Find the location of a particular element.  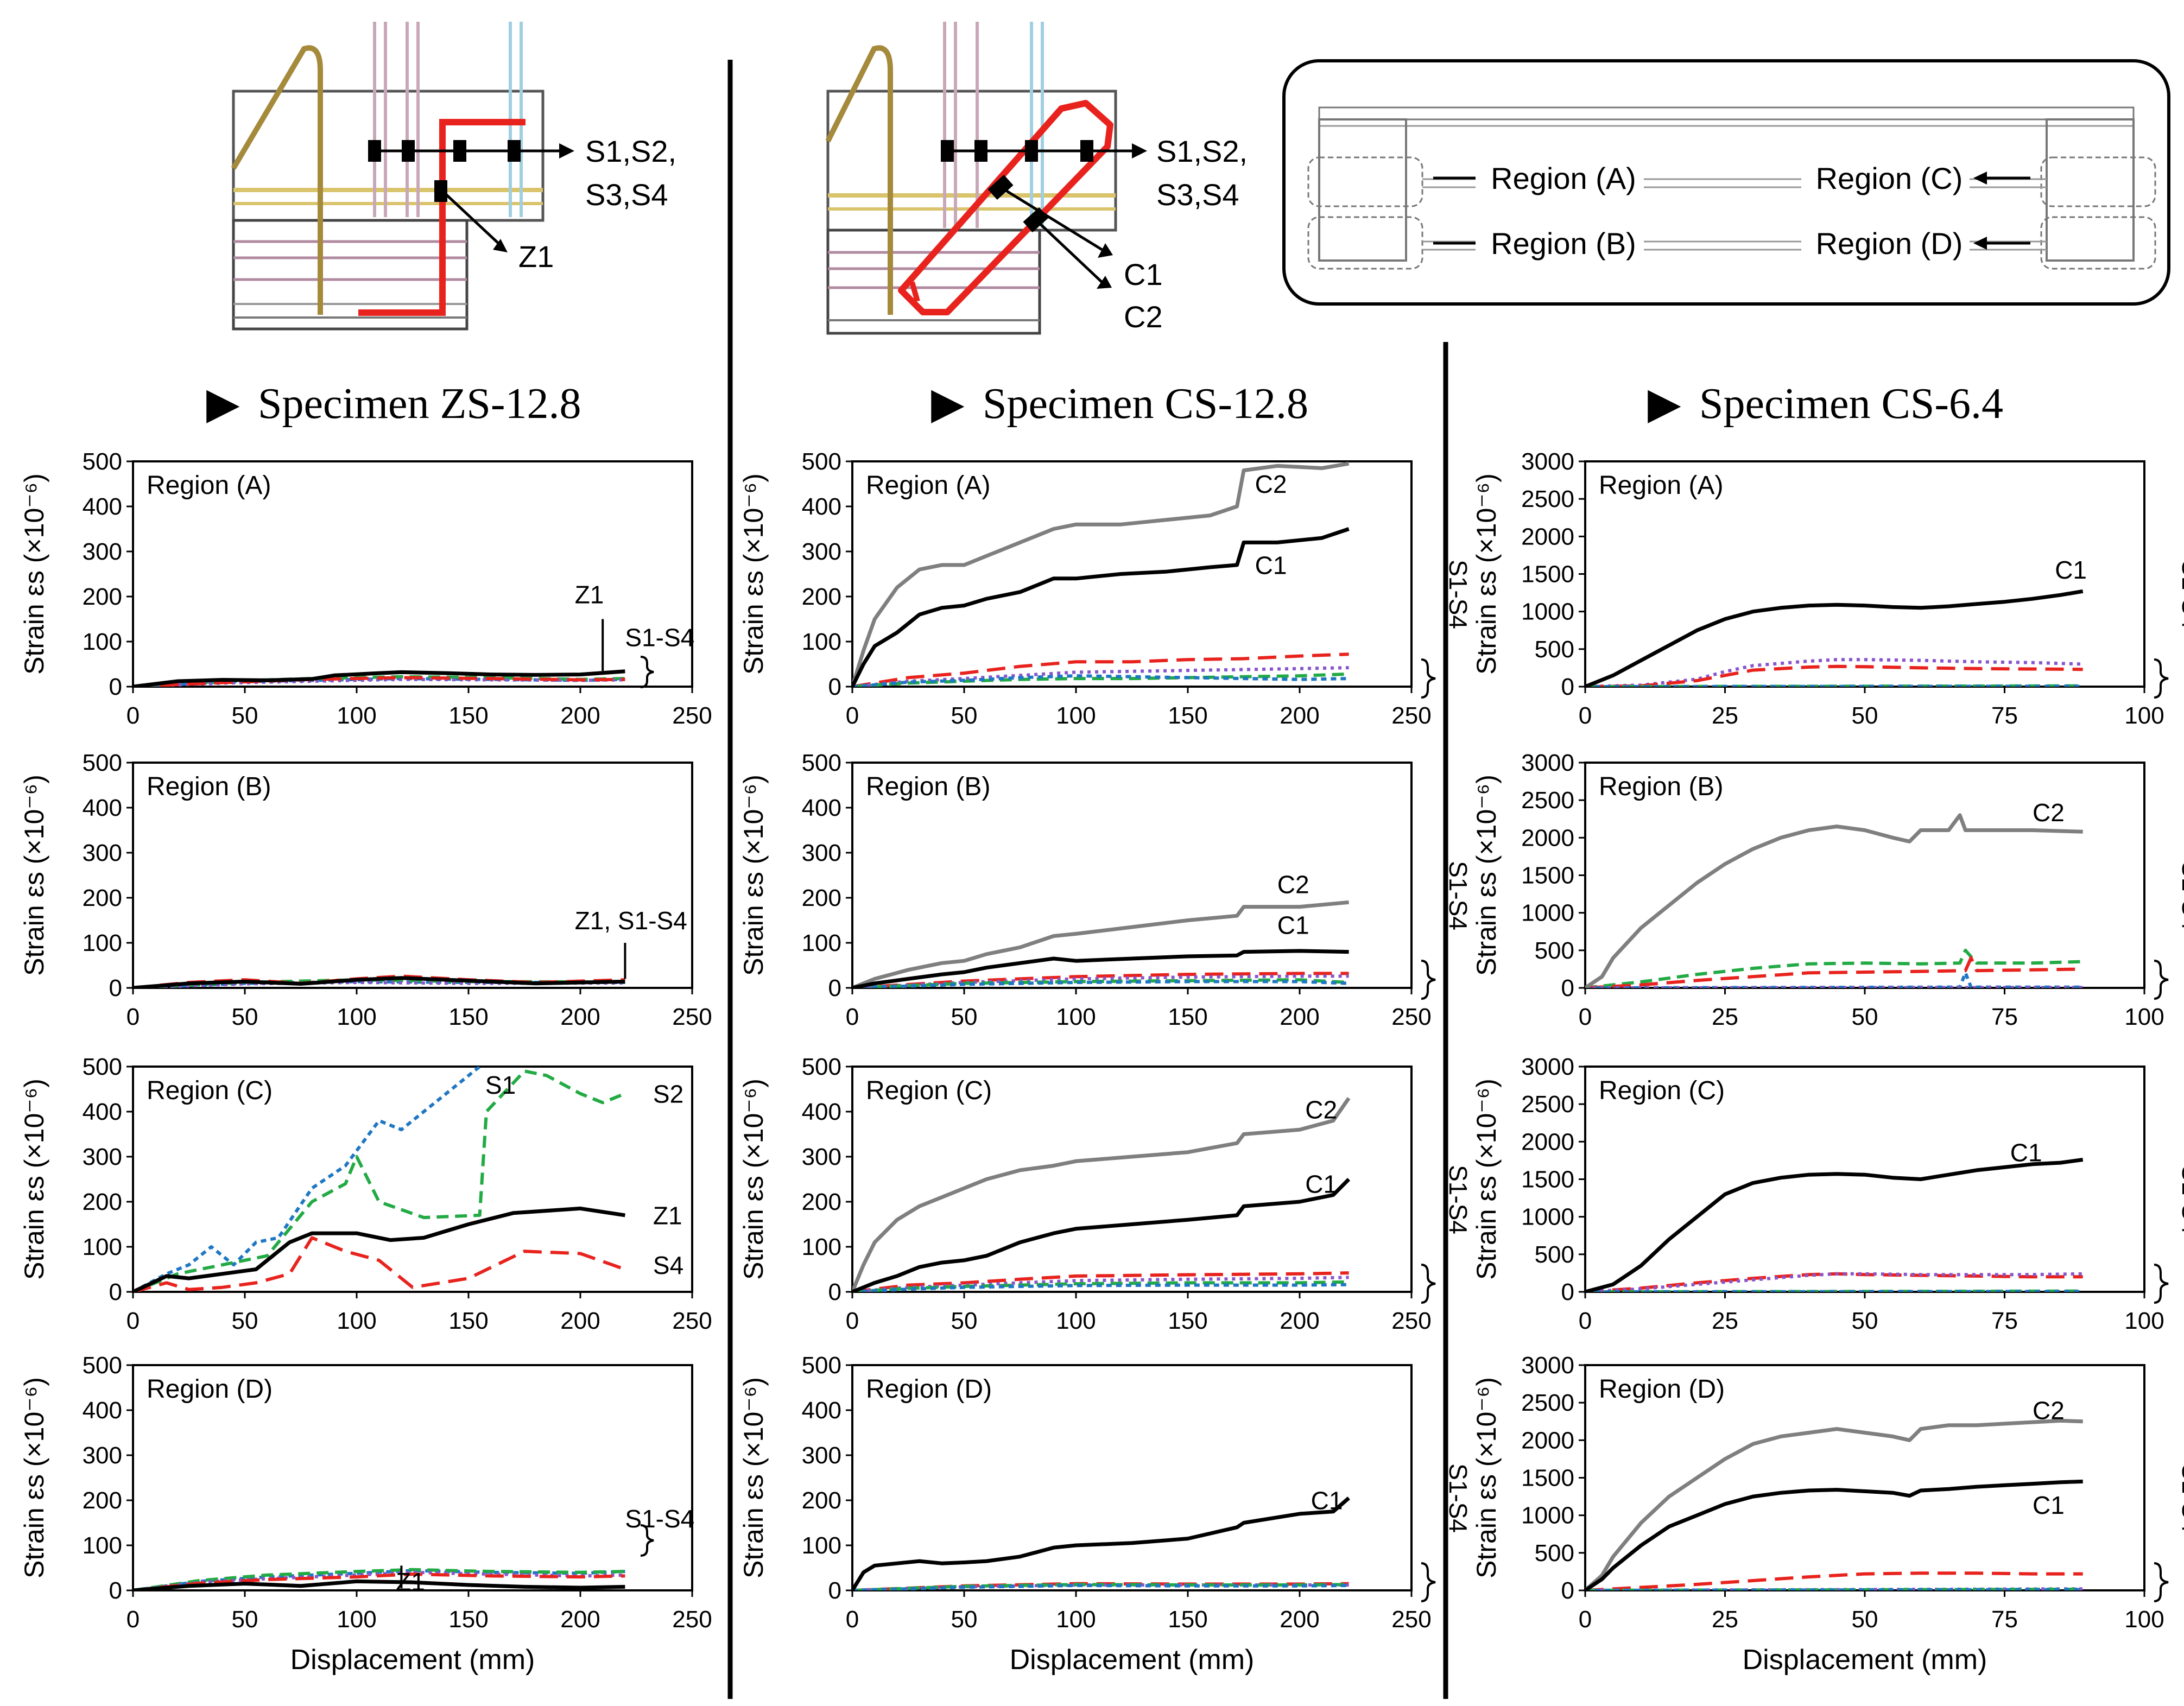

x-tick-label: 75 is located at coordinates (2004, 1017).